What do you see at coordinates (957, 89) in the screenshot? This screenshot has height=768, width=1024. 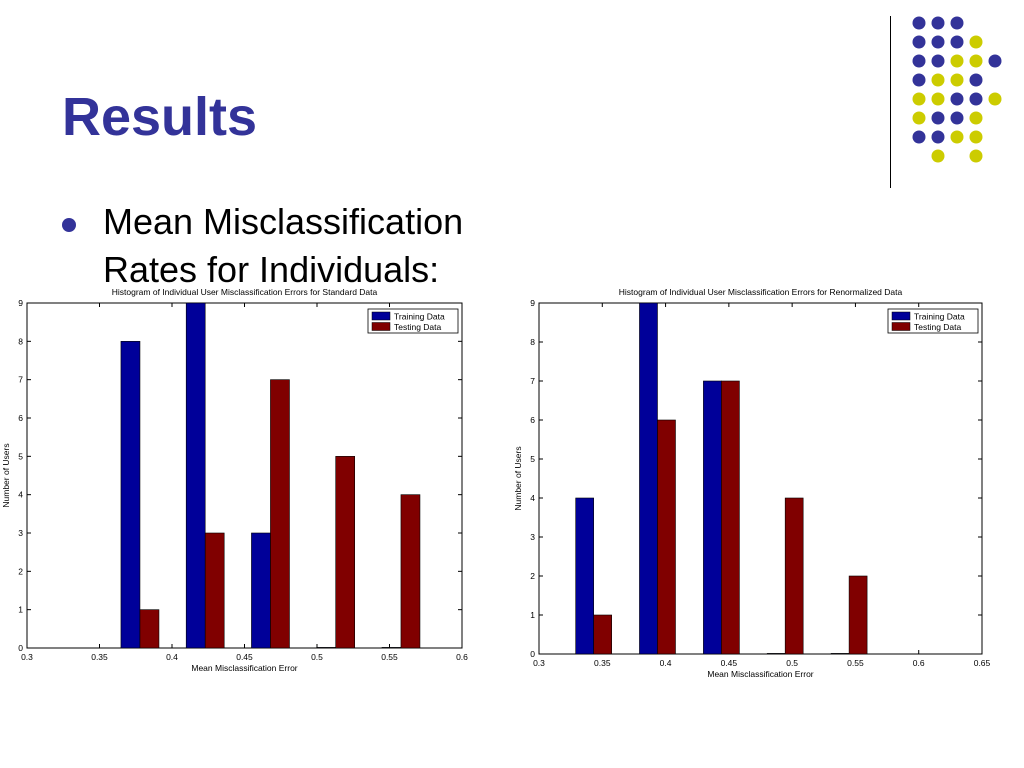 I see `decorative-dot-grid` at bounding box center [957, 89].